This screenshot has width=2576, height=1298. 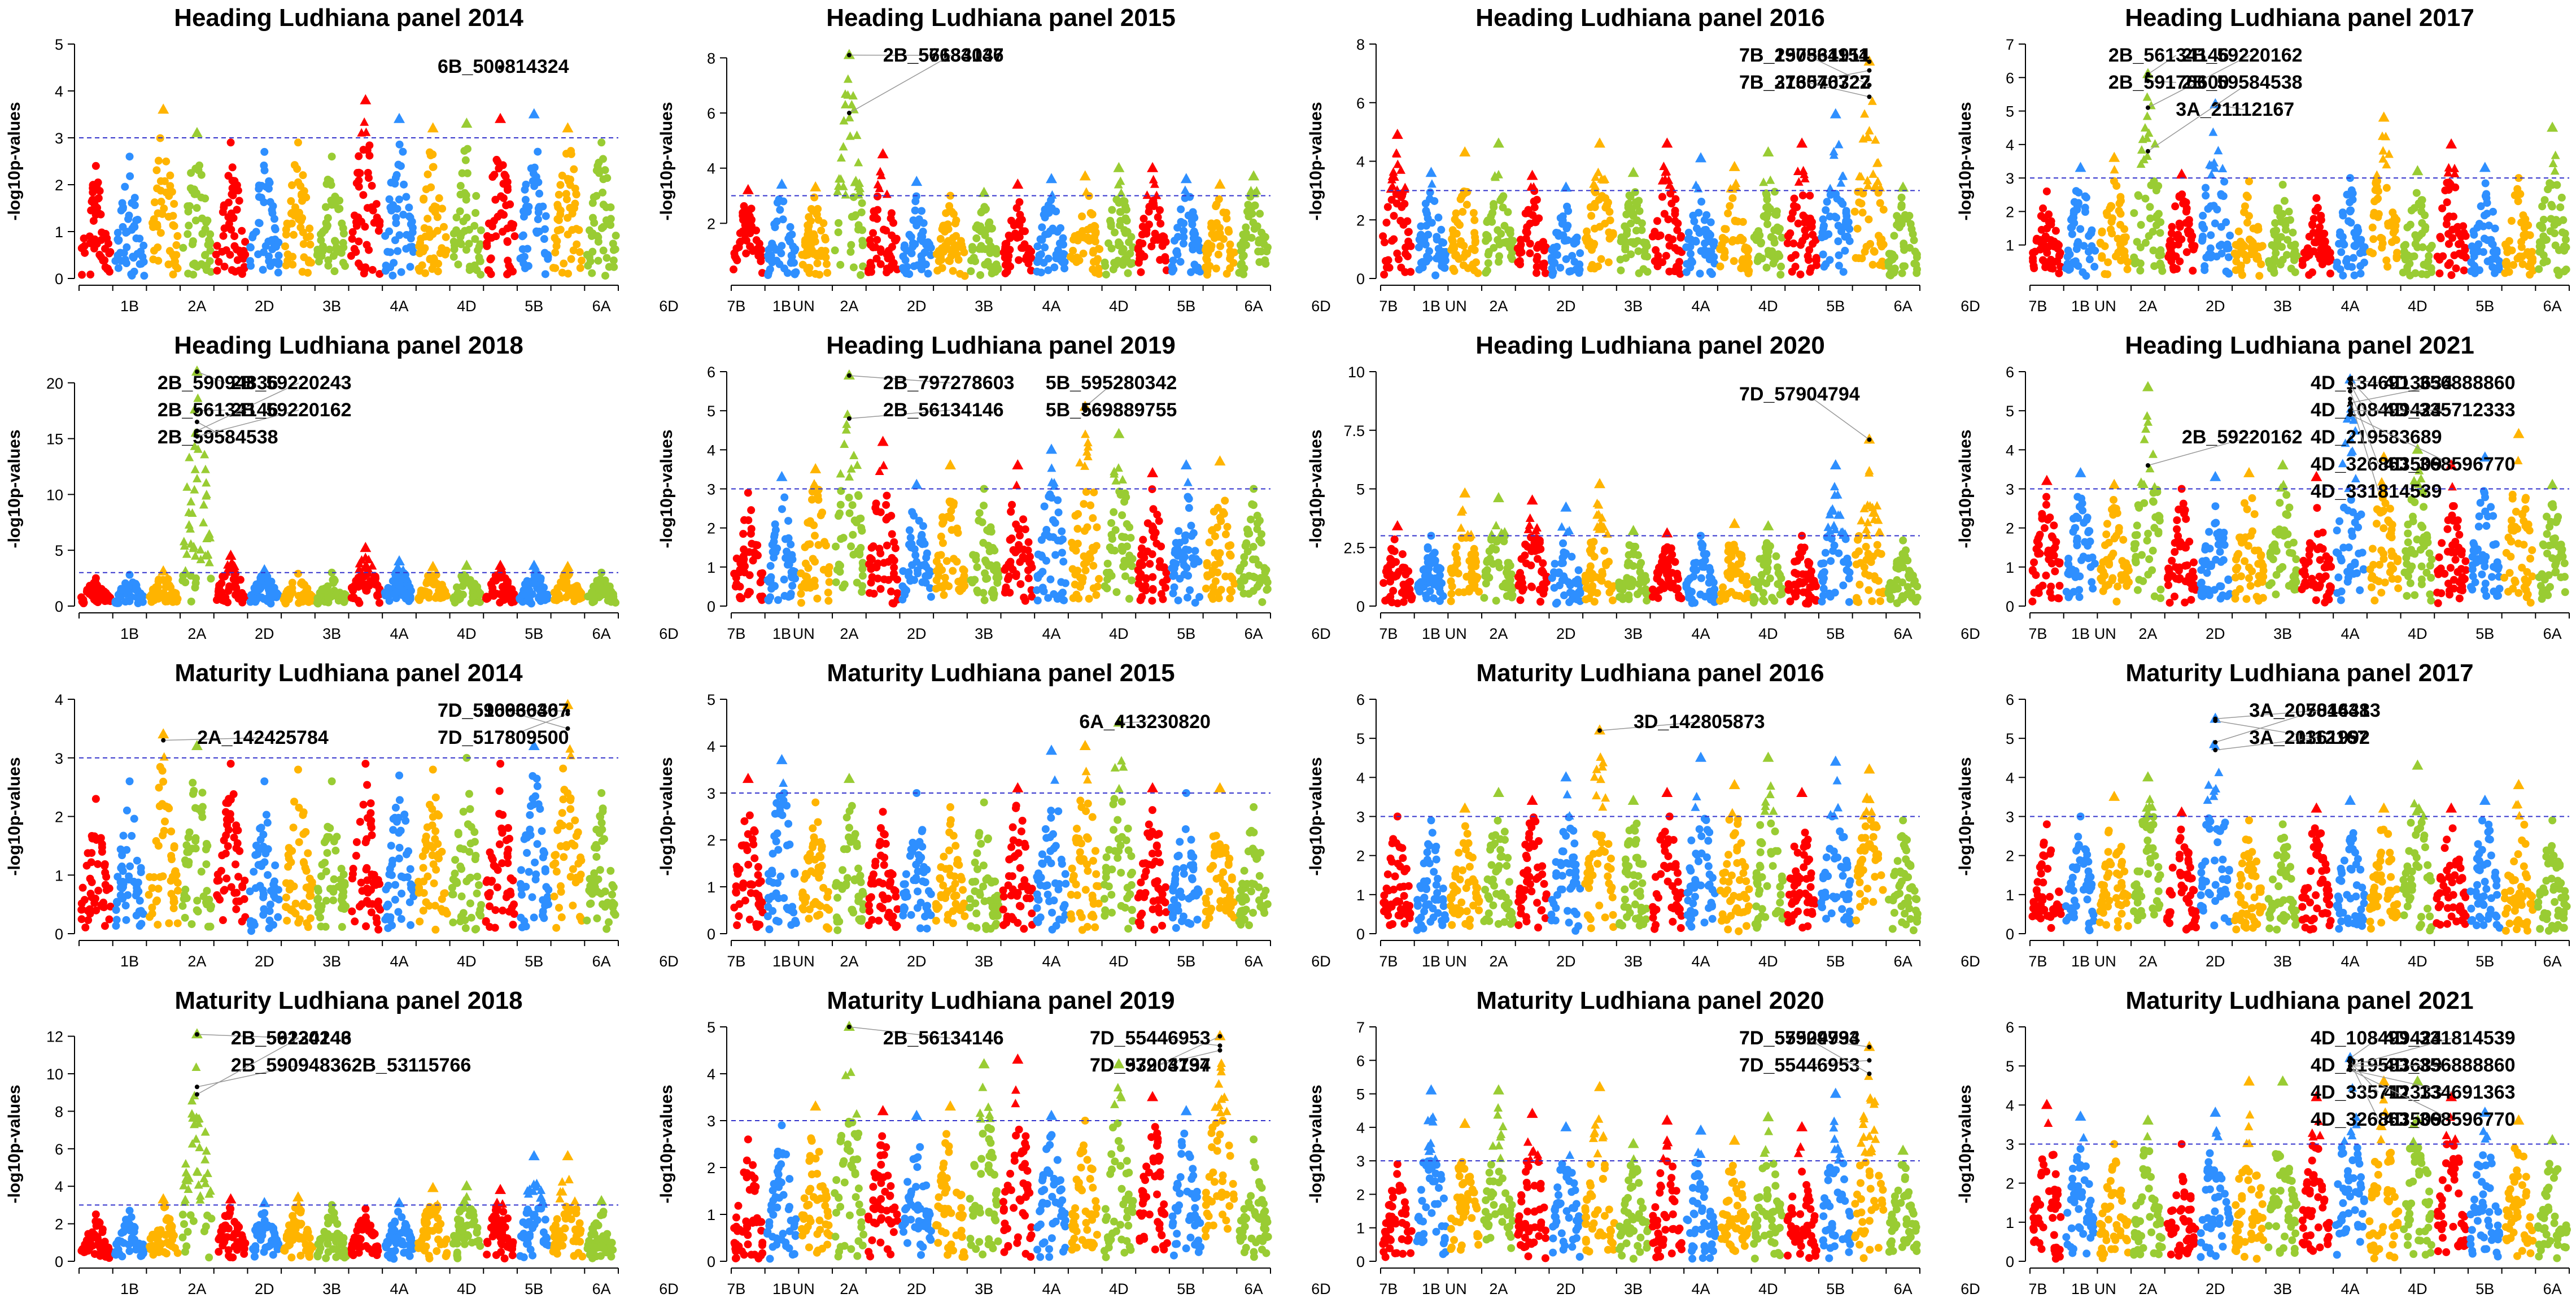 I want to click on y-tick-label: 5, so click(x=59, y=44).